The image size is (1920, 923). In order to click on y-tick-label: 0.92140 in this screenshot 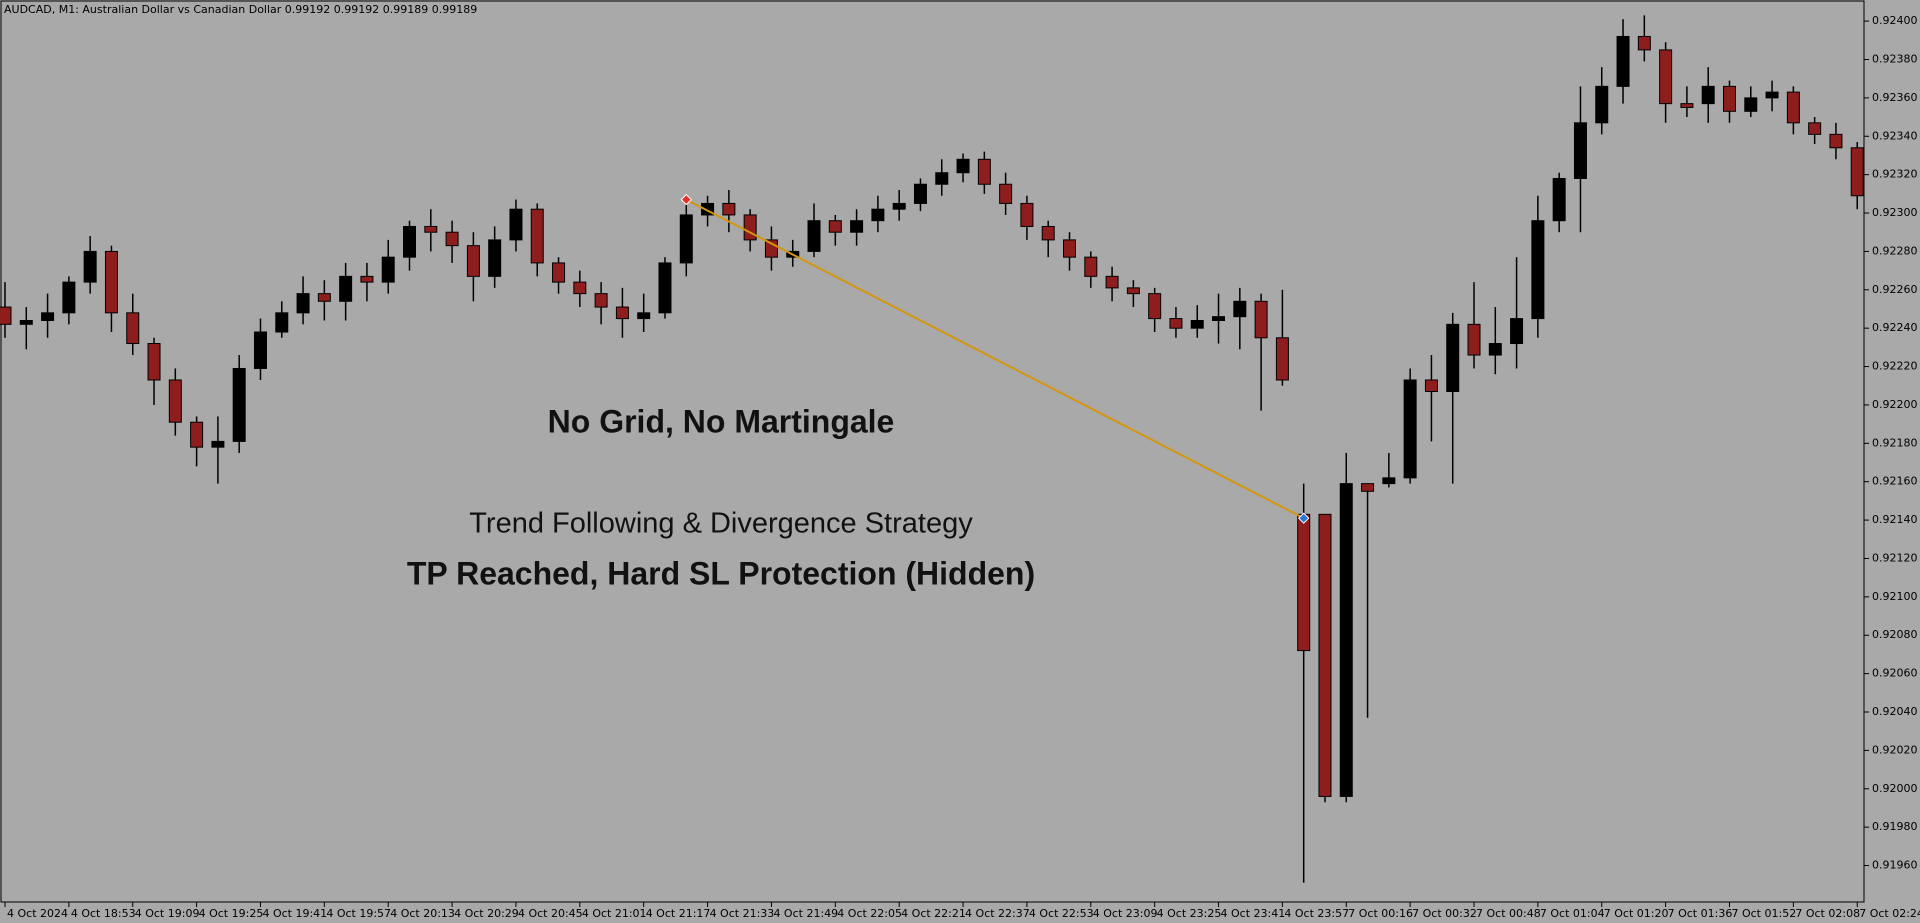, I will do `click(1895, 519)`.